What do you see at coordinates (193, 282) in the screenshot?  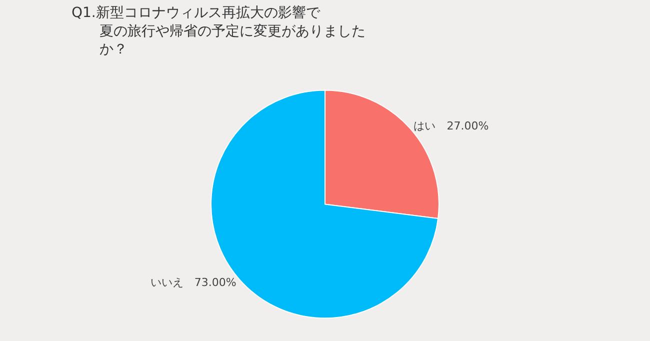 I see `slice-label: いいえ 73.00%` at bounding box center [193, 282].